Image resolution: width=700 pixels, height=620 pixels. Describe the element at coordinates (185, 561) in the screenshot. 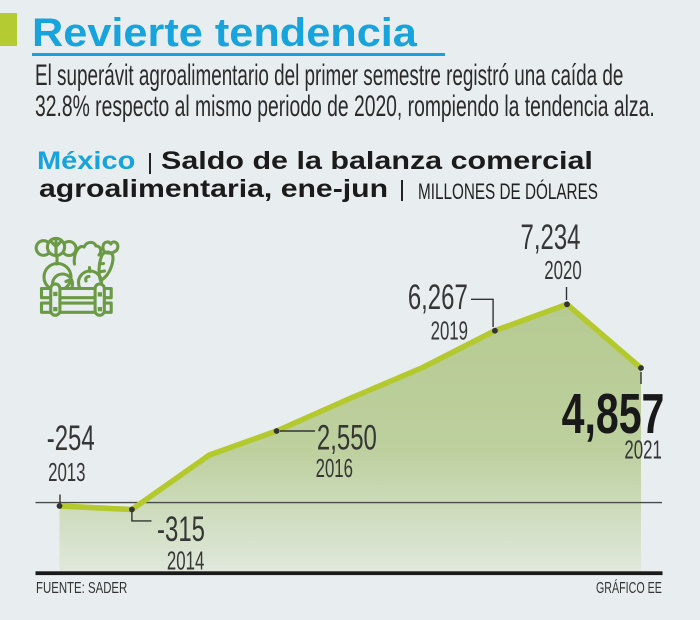

I see `svg-text: 2014` at that location.